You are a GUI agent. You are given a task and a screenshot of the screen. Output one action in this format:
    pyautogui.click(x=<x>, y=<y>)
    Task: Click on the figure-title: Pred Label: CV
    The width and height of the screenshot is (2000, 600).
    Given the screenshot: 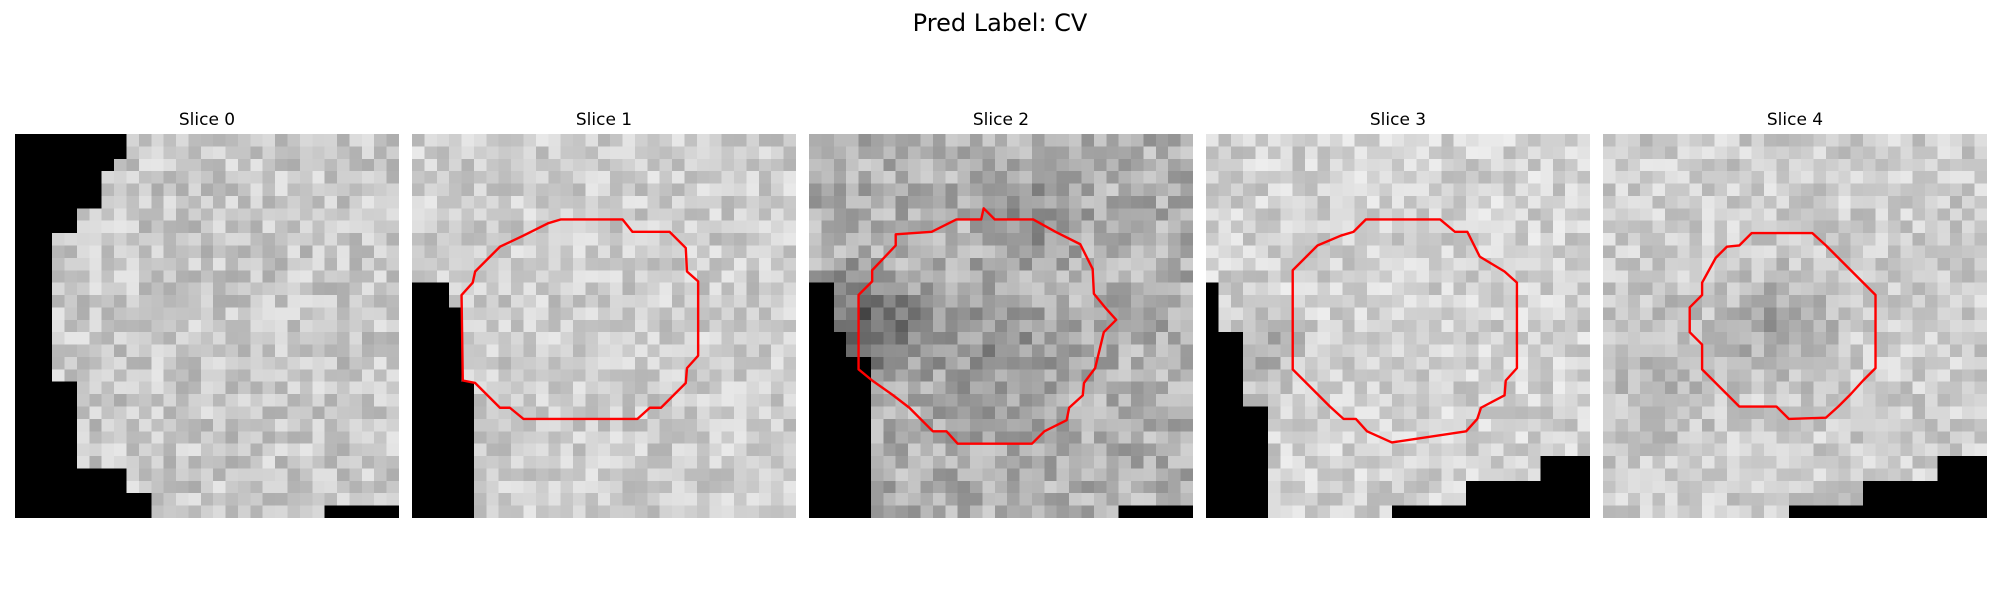 What is the action you would take?
    pyautogui.click(x=1000, y=23)
    